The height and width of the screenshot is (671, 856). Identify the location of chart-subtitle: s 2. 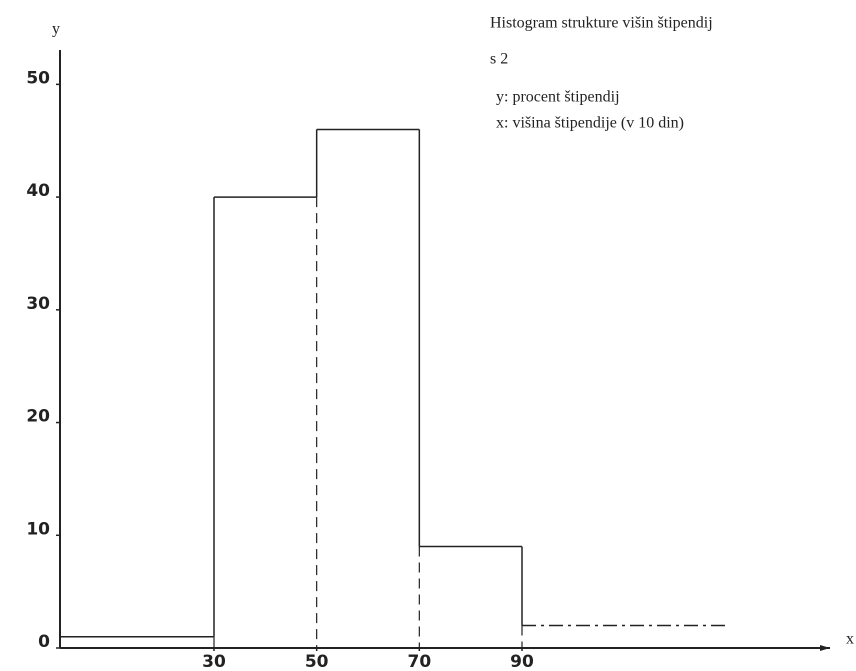
(499, 59).